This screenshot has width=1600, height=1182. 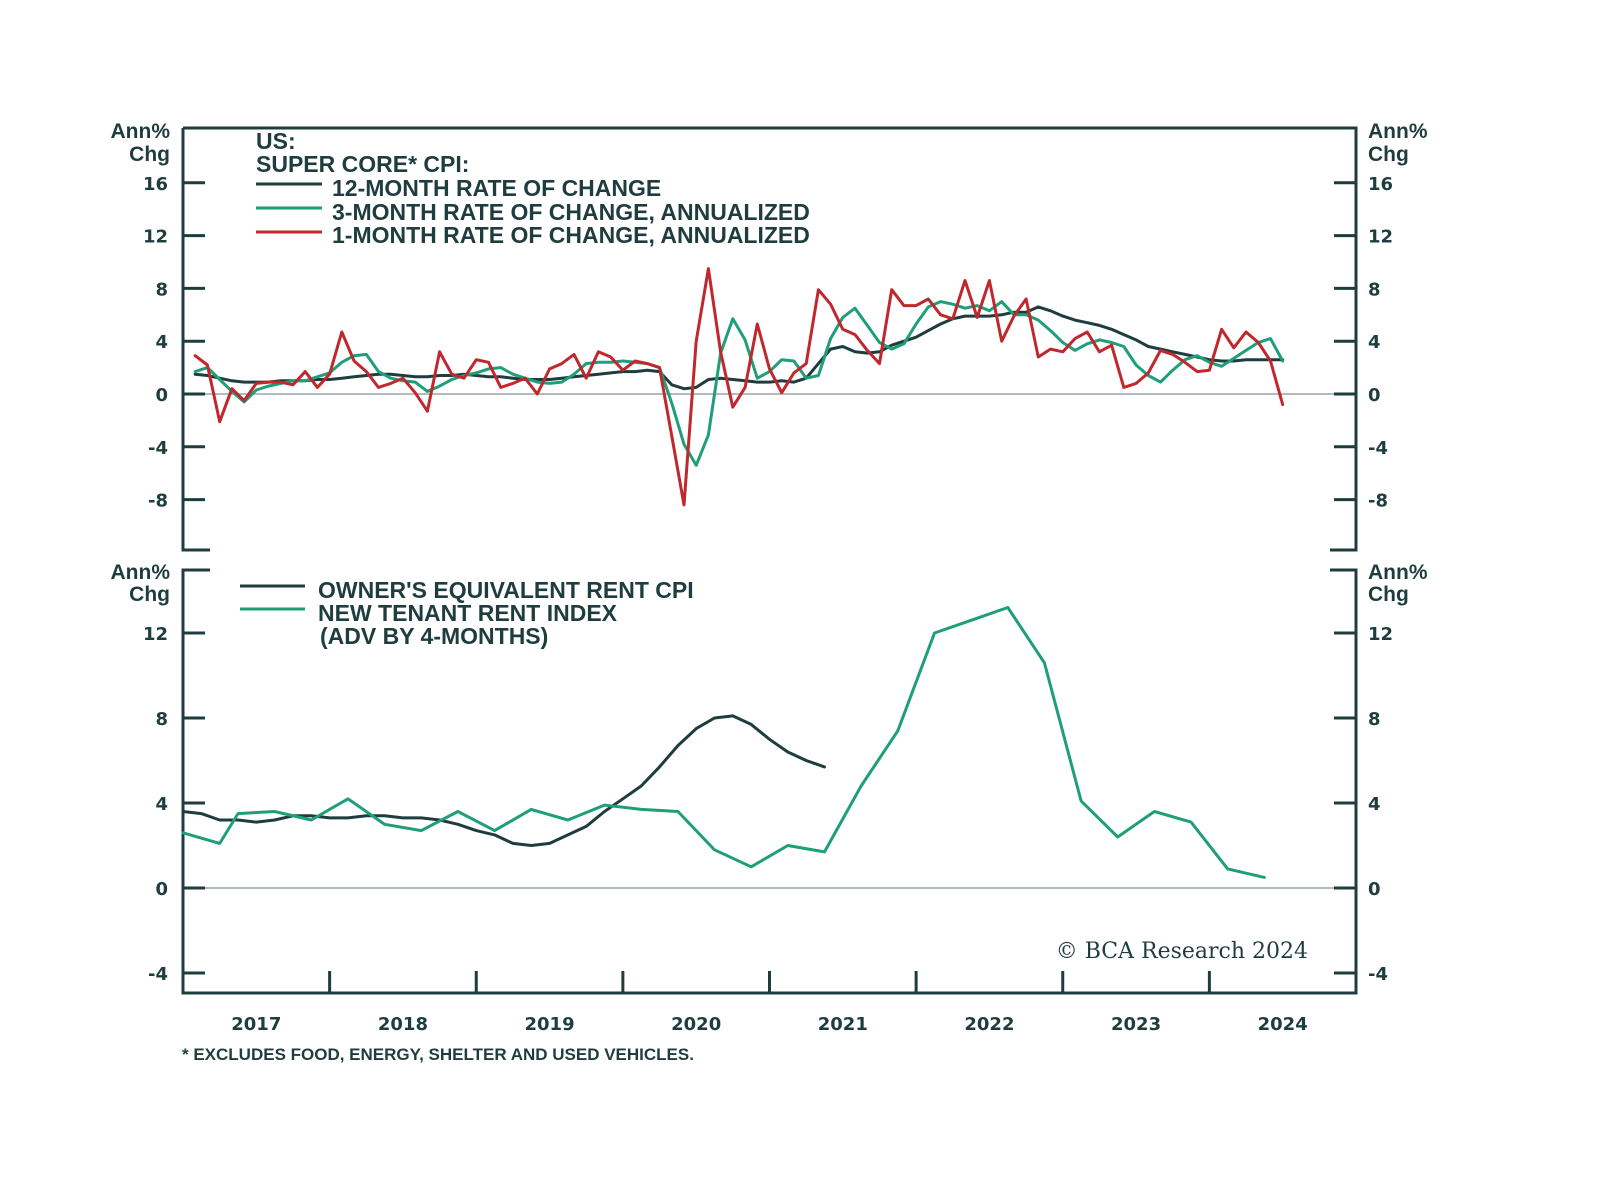 I want to click on legend-label-ntri-note: (ADV BY 4-MONTHS), so click(x=434, y=636).